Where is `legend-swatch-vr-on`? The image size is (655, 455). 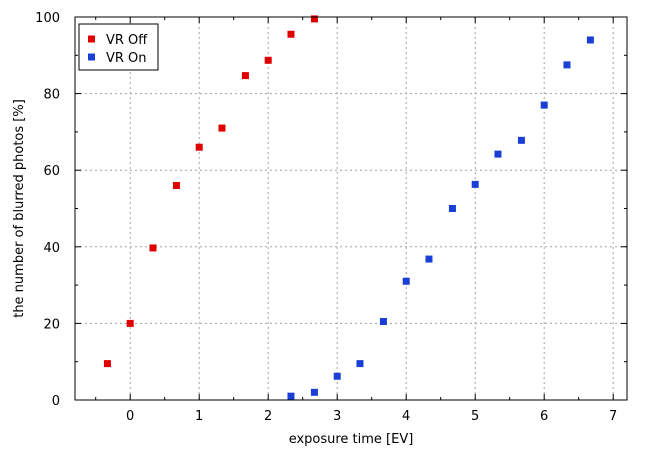
legend-swatch-vr-on is located at coordinates (91, 57).